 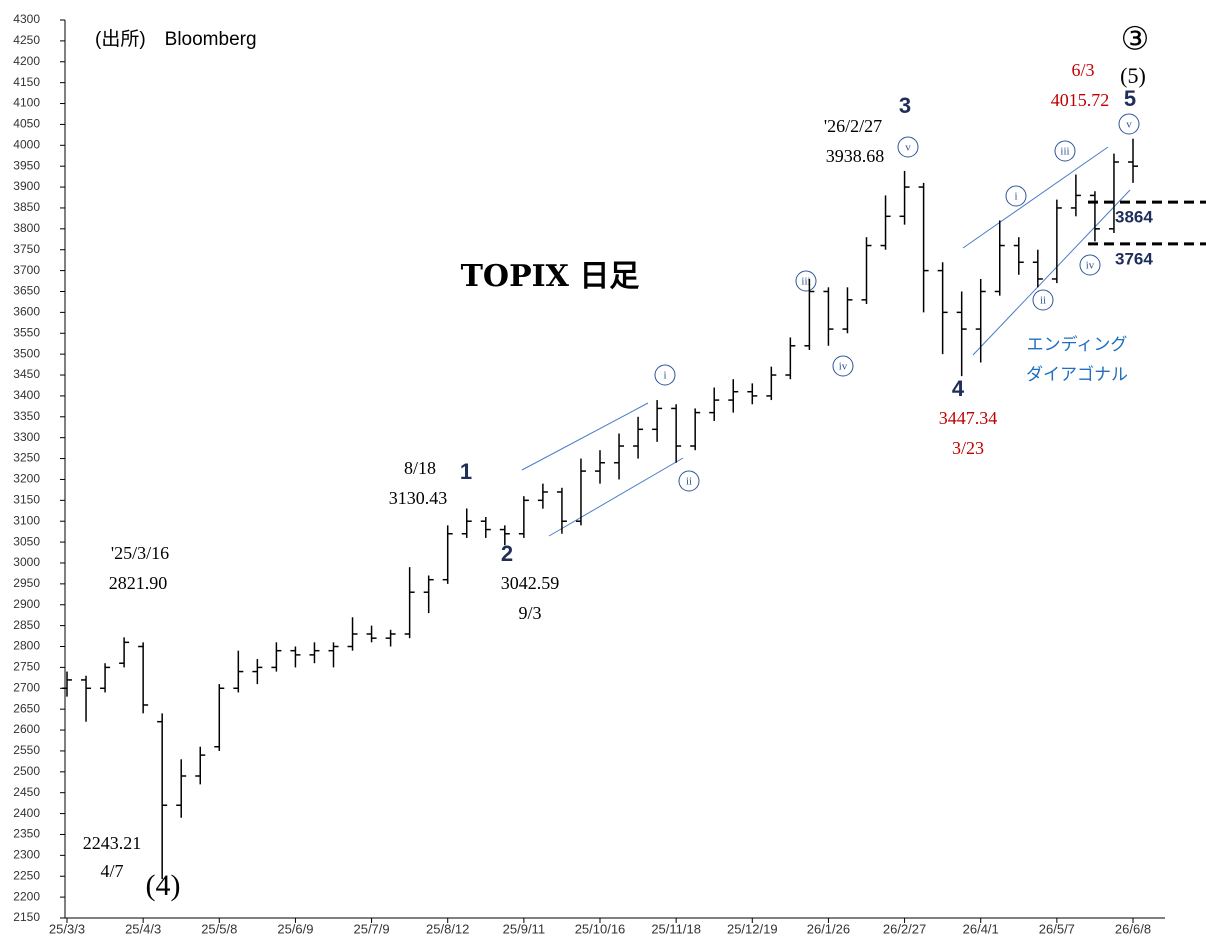 What do you see at coordinates (371, 928) in the screenshot?
I see `x-tick-label: 25/7/9` at bounding box center [371, 928].